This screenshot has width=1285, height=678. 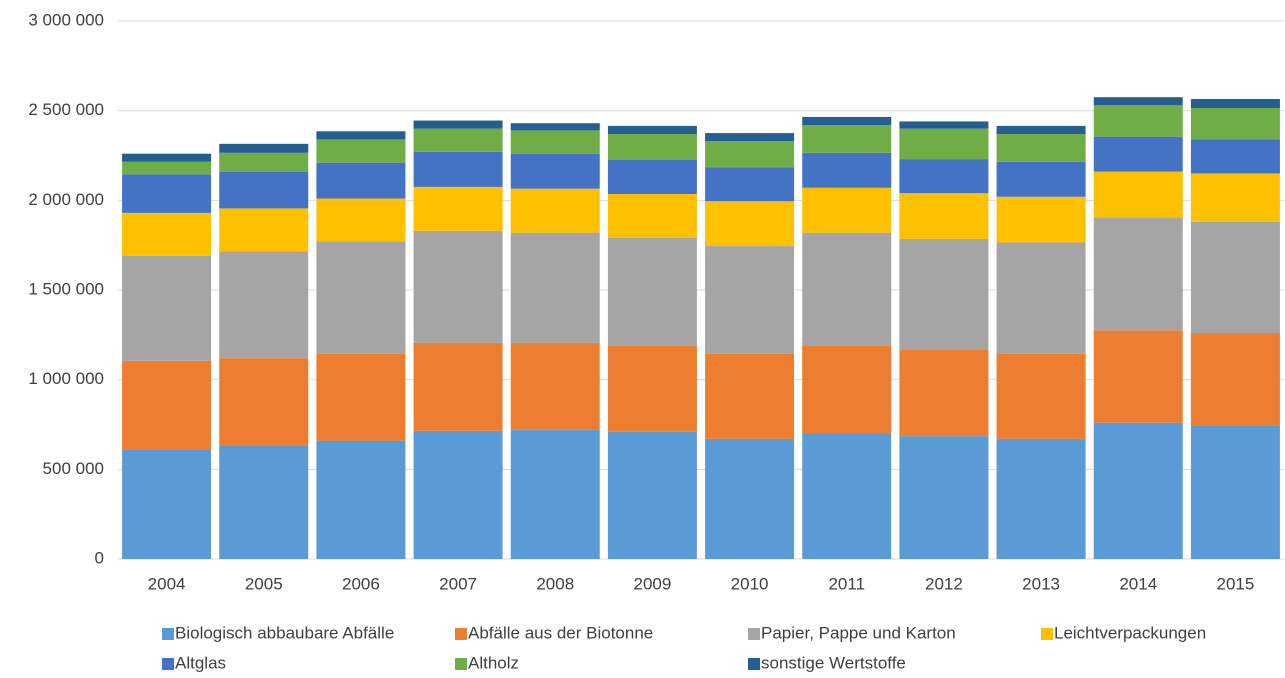 I want to click on y-tick-label: 1 500 000, so click(x=66, y=288).